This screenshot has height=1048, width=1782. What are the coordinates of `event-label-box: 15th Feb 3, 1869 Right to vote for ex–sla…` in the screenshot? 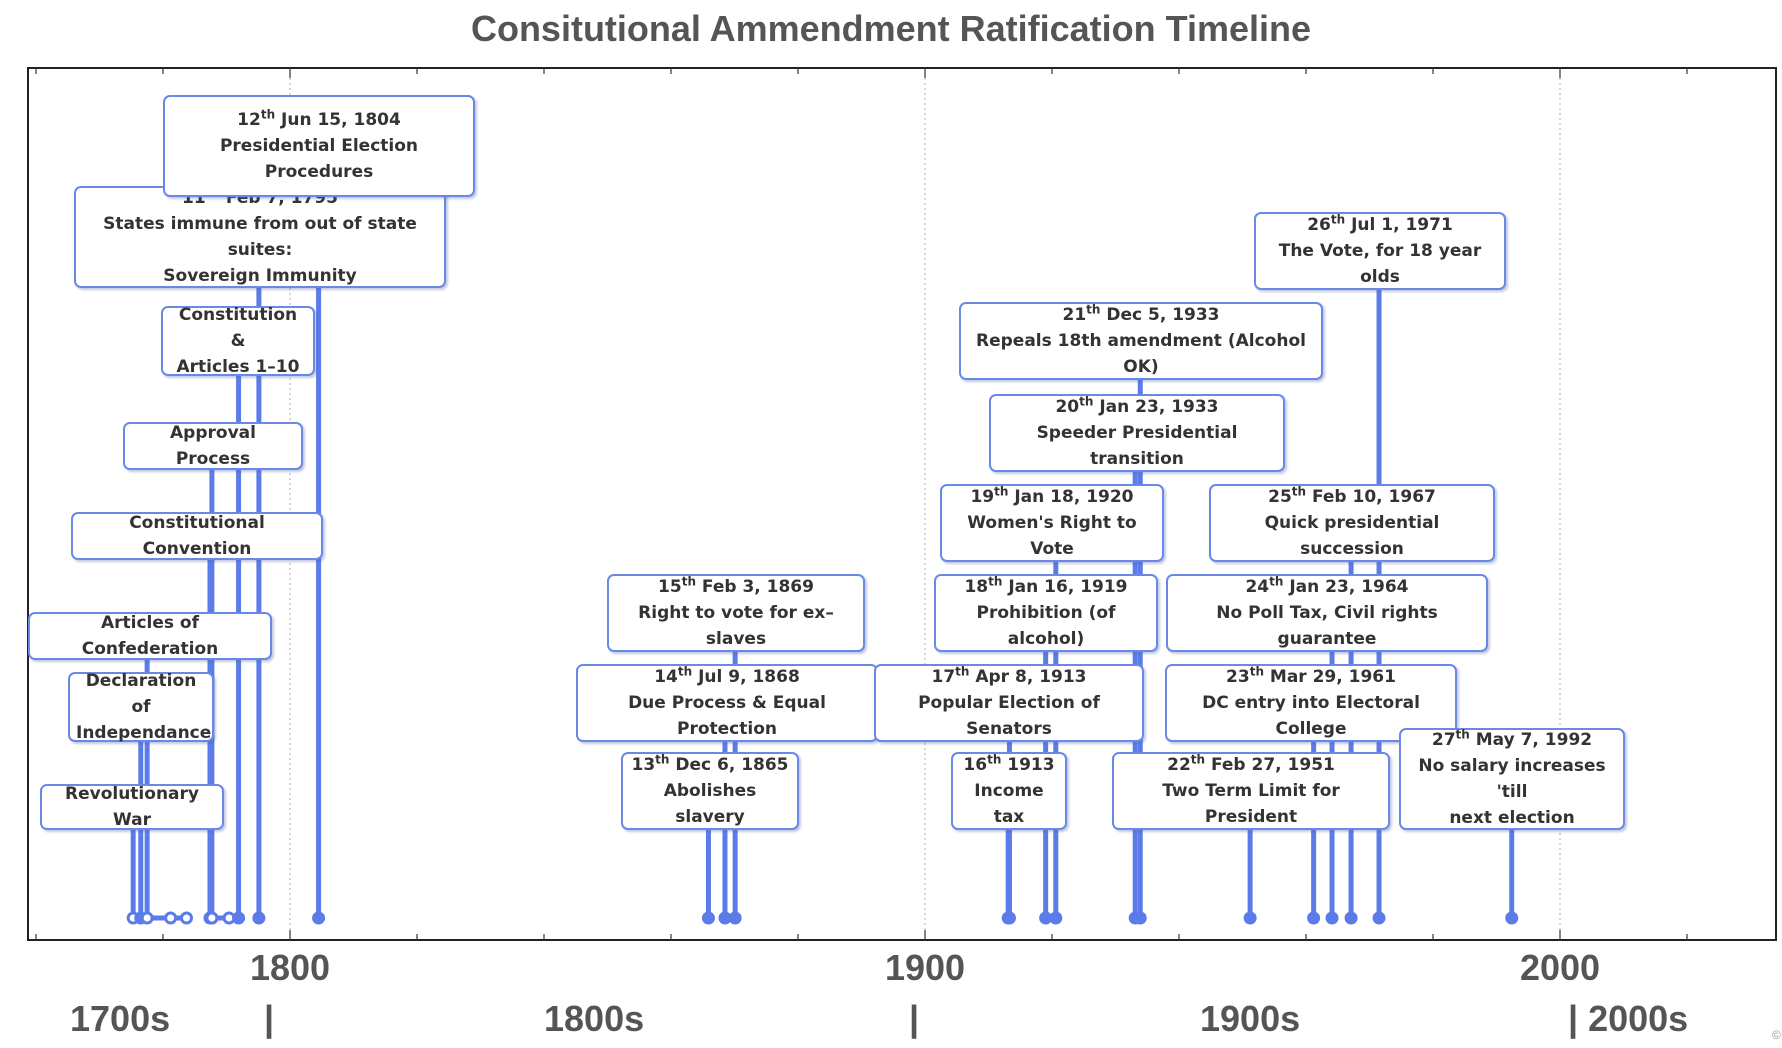 It's located at (736, 613).